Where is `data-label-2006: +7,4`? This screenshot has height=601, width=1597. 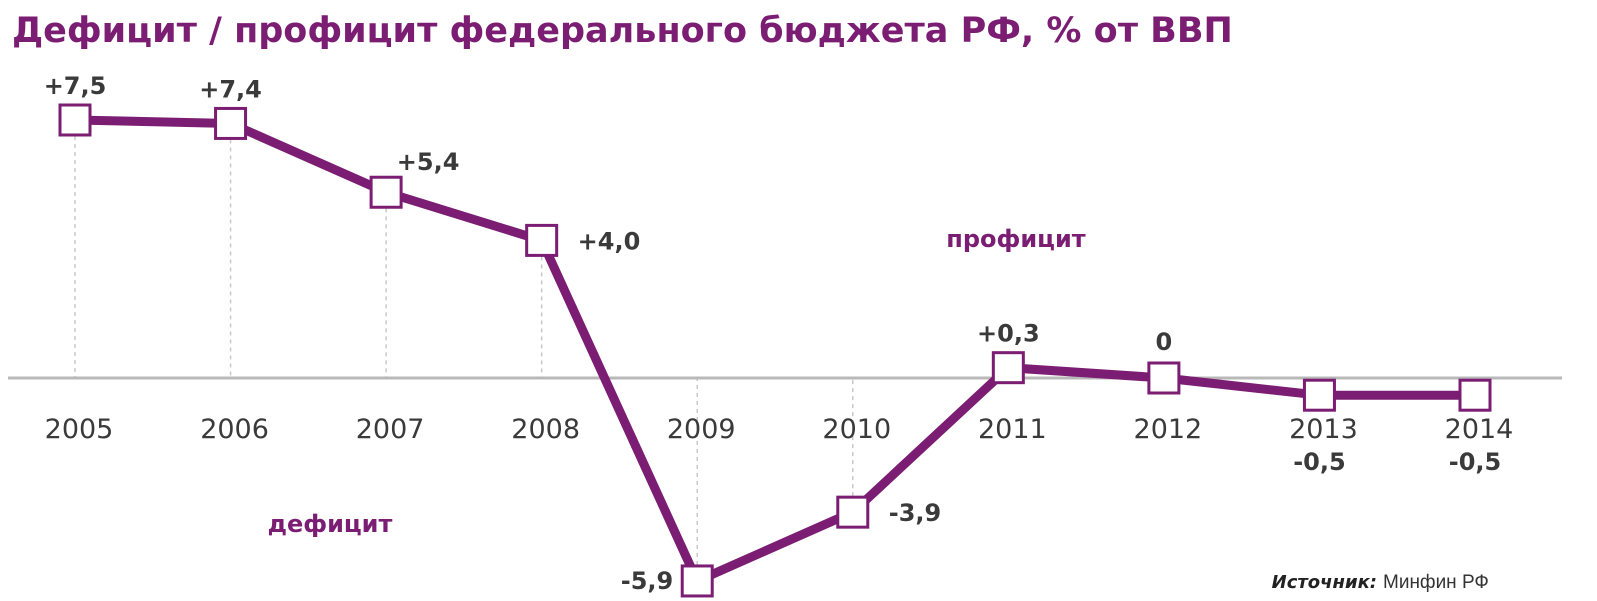
data-label-2006: +7,4 is located at coordinates (230, 89).